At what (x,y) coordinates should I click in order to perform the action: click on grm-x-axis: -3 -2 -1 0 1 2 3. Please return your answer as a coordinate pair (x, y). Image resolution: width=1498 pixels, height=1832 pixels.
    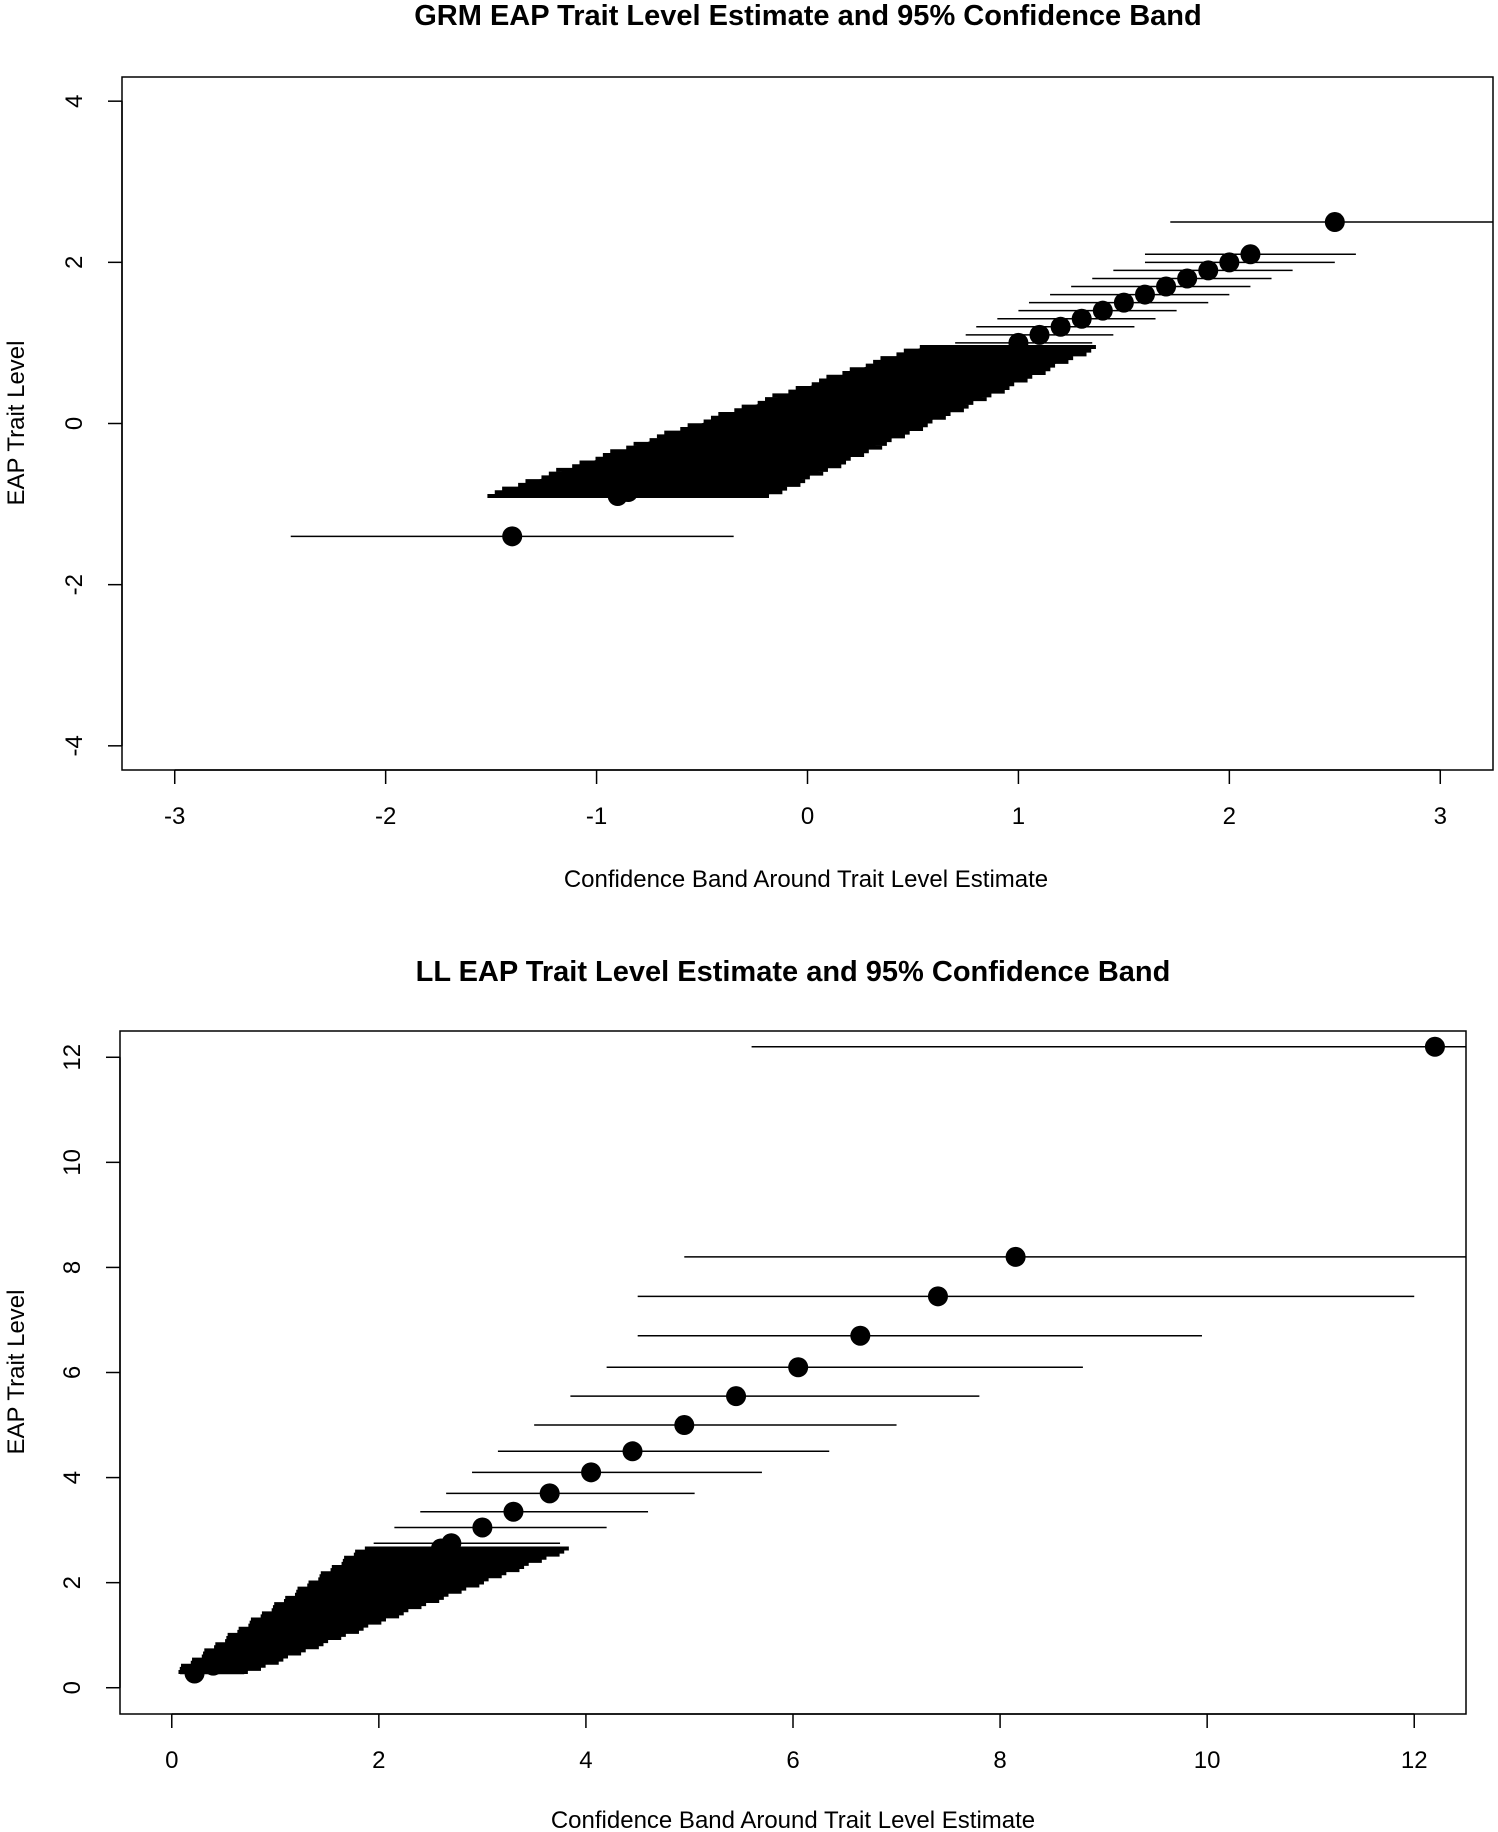
    Looking at the image, I should click on (805, 799).